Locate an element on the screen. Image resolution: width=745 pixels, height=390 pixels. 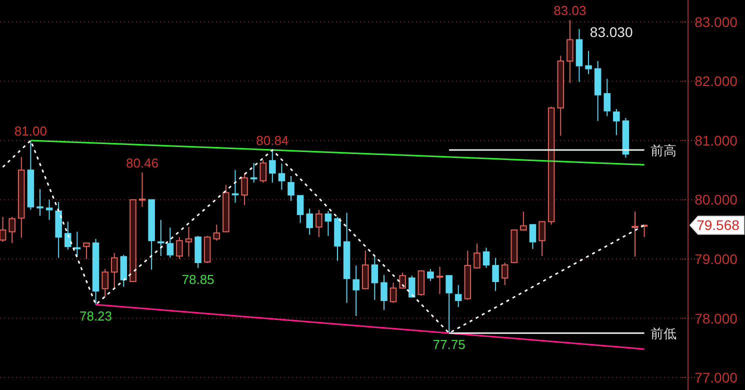
annotation: 78.85 is located at coordinates (198, 279).